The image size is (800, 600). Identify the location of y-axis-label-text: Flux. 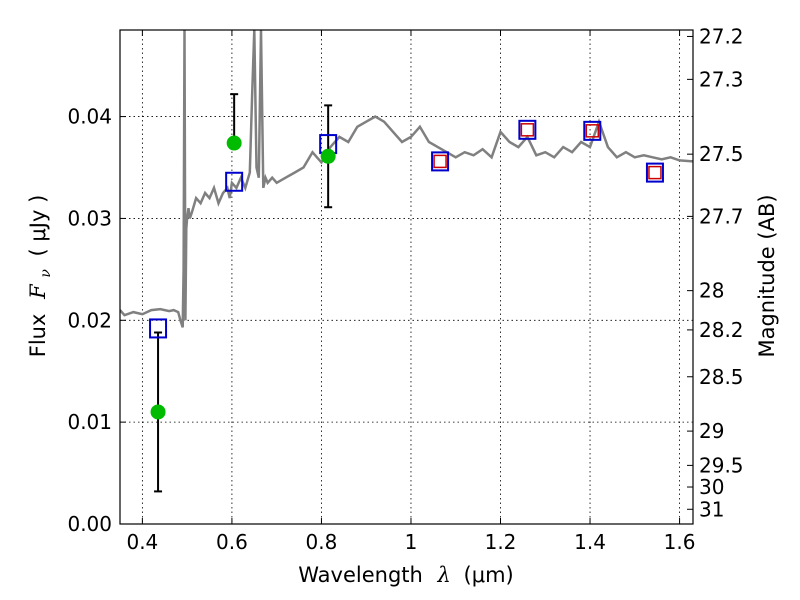
(38, 336).